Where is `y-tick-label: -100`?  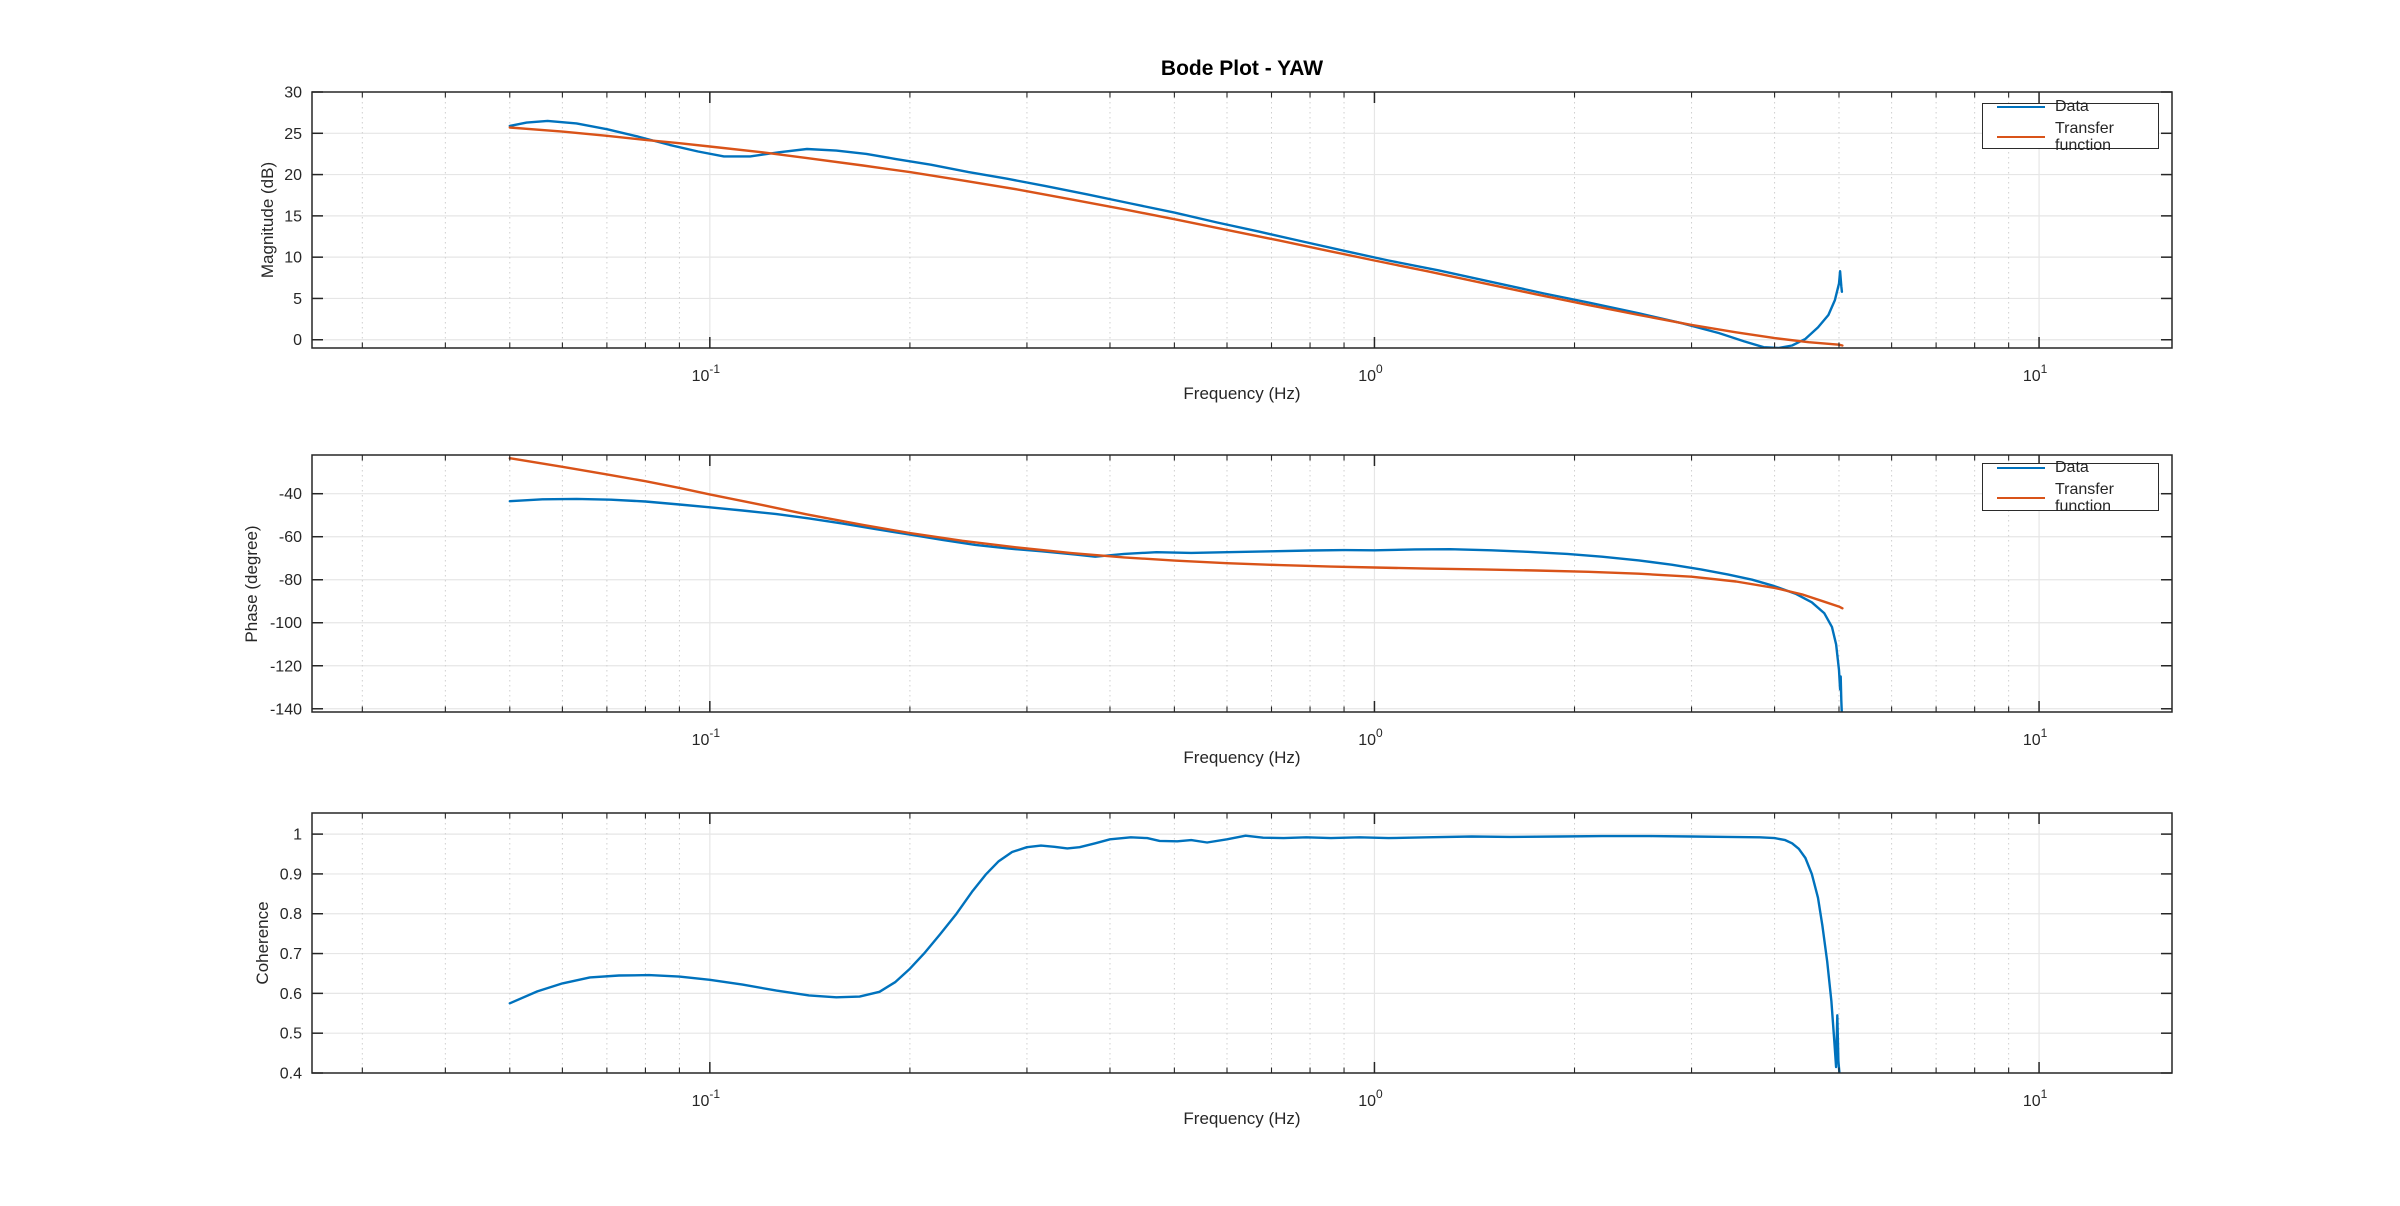 y-tick-label: -100 is located at coordinates (286, 623).